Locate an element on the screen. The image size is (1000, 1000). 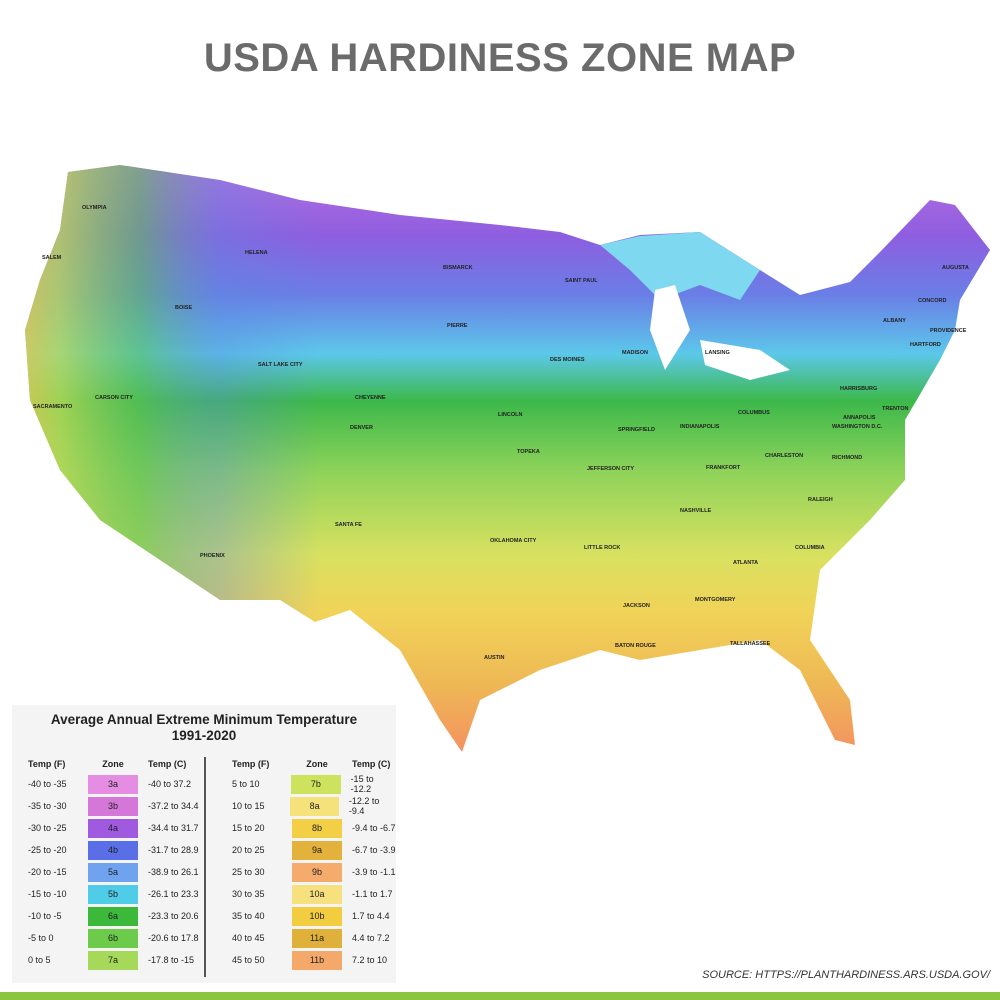
legend-row: 40 to 45 11a 4.4 to 7.2 is located at coordinates (314, 938).